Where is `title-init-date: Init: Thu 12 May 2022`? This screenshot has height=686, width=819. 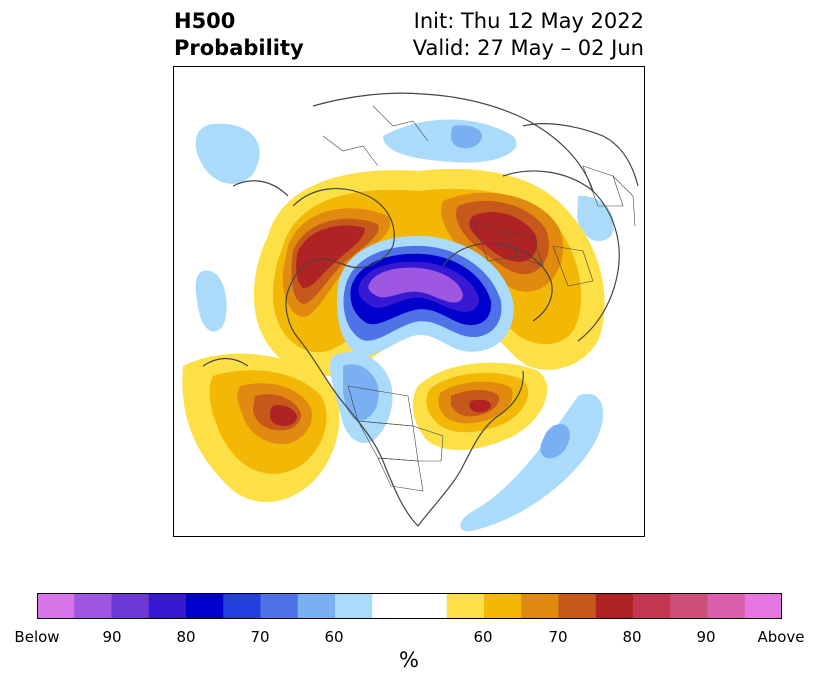 title-init-date: Init: Thu 12 May 2022 is located at coordinates (528, 21).